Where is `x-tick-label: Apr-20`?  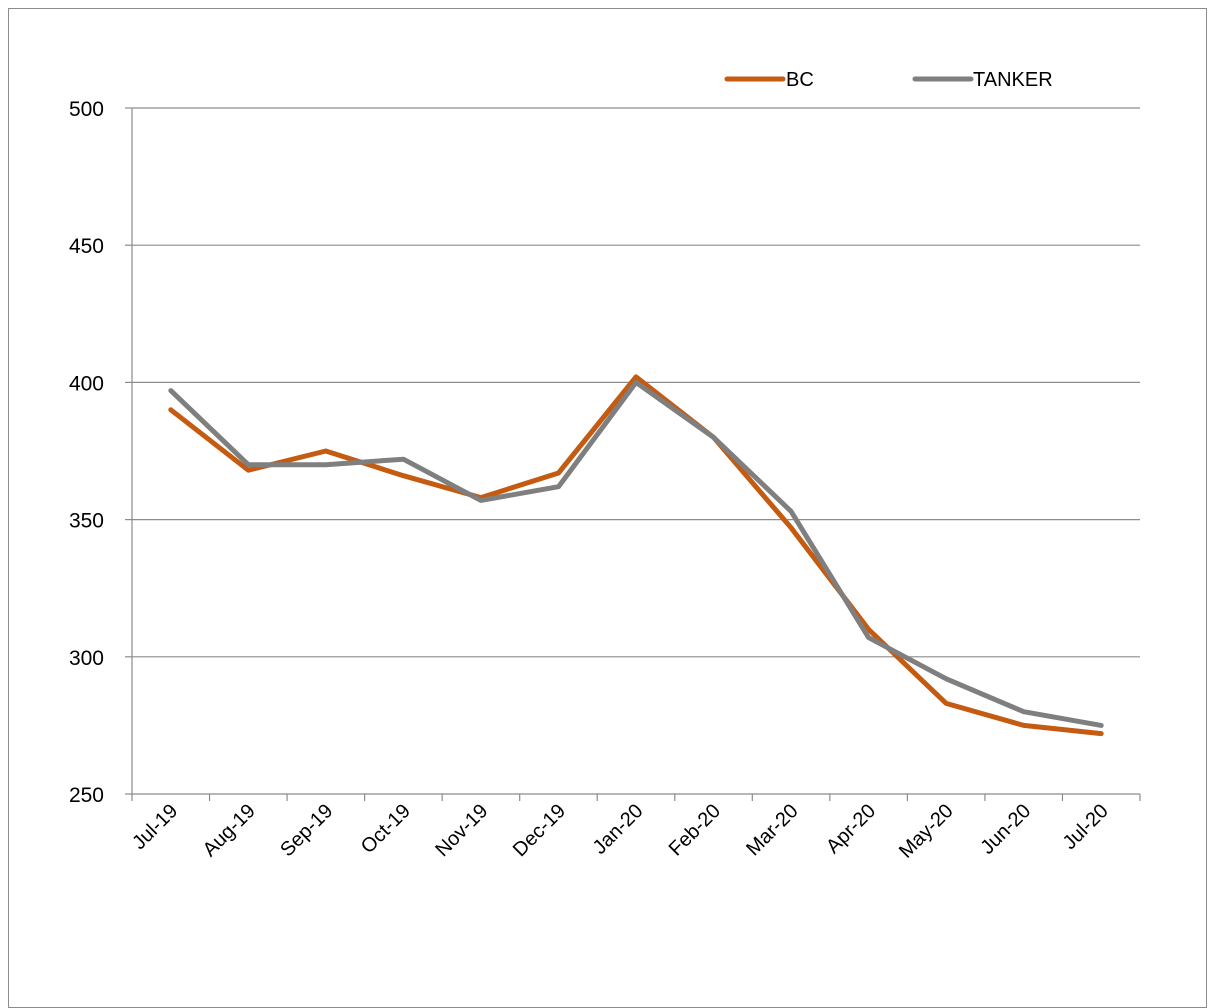
x-tick-label: Apr-20 is located at coordinates (851, 829).